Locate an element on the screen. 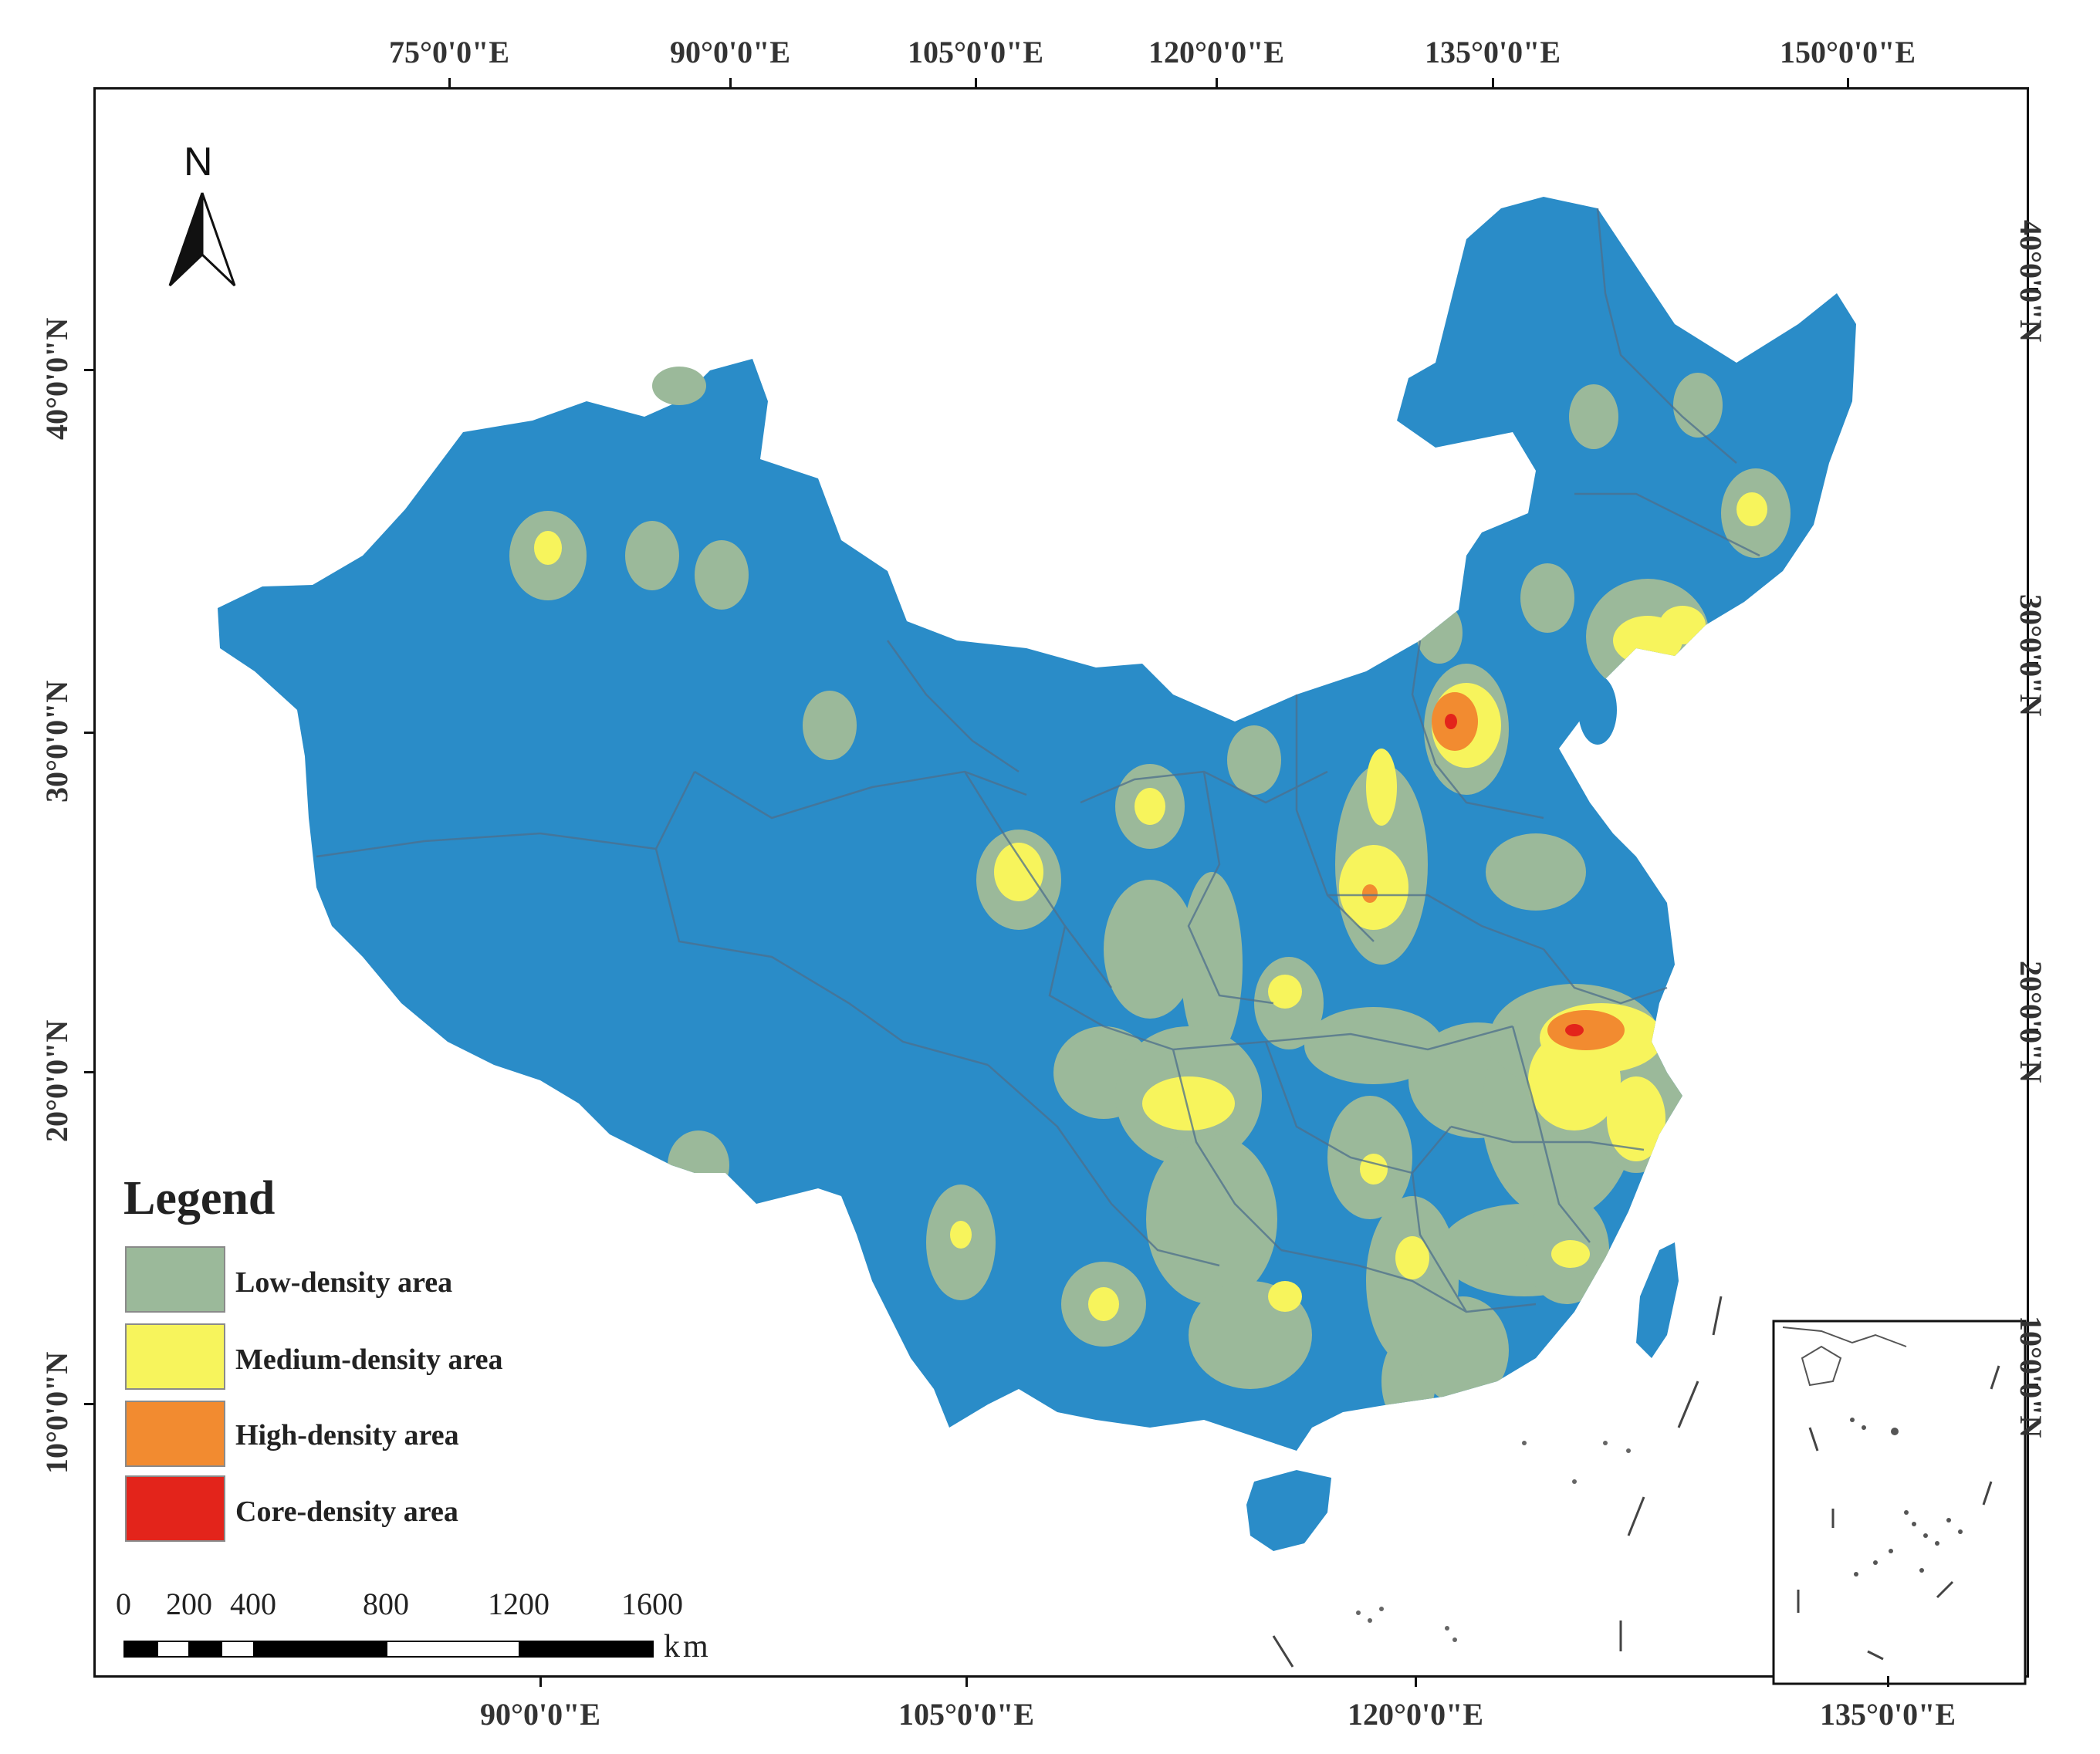 Image resolution: width=2100 pixels, height=1754 pixels. south-china-sea-inset is located at coordinates (1900, 1503).